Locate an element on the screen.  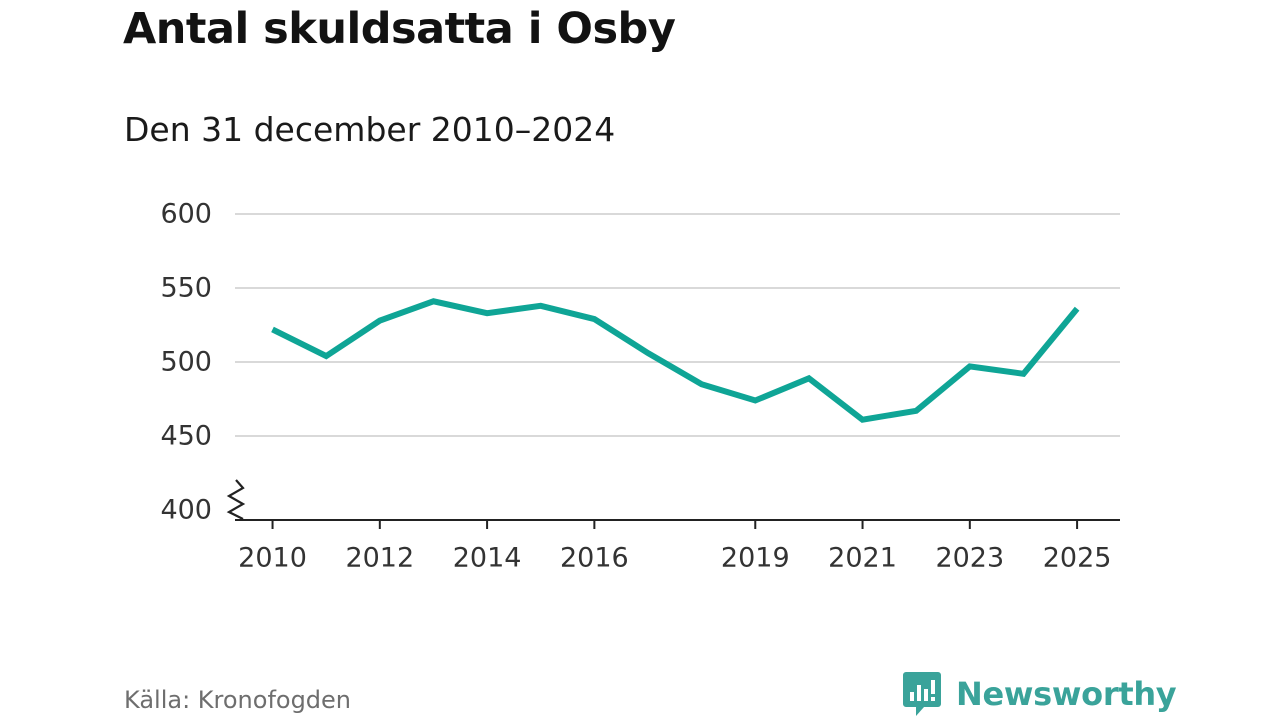
x-tick-label: 2016 is located at coordinates (594, 558).